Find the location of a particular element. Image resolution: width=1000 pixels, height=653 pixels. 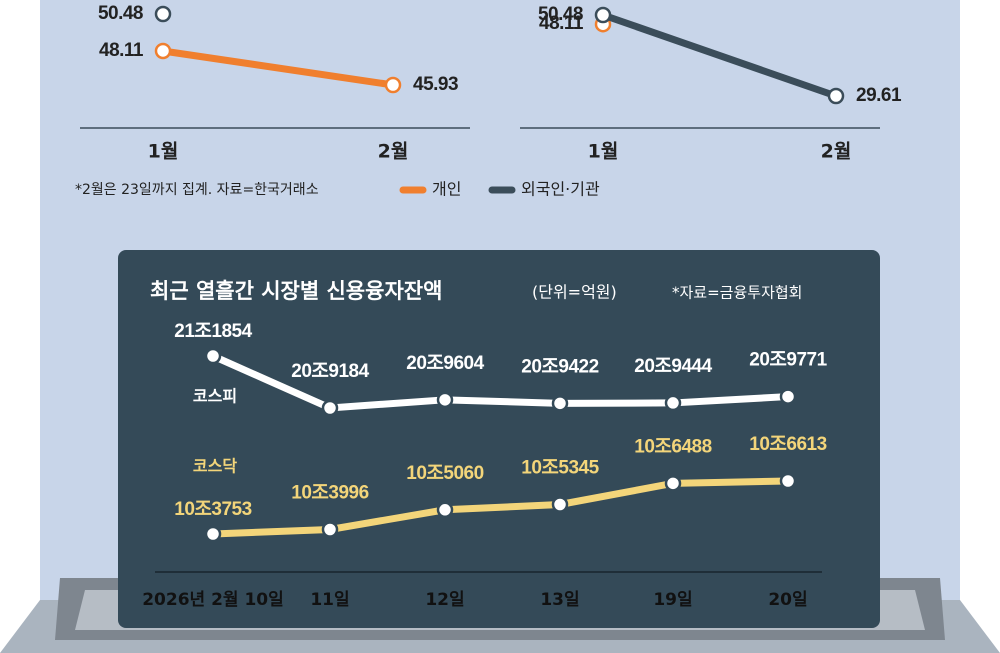

note: *2월은 23일까지 집계. 자료=한국거래소 is located at coordinates (197, 190).